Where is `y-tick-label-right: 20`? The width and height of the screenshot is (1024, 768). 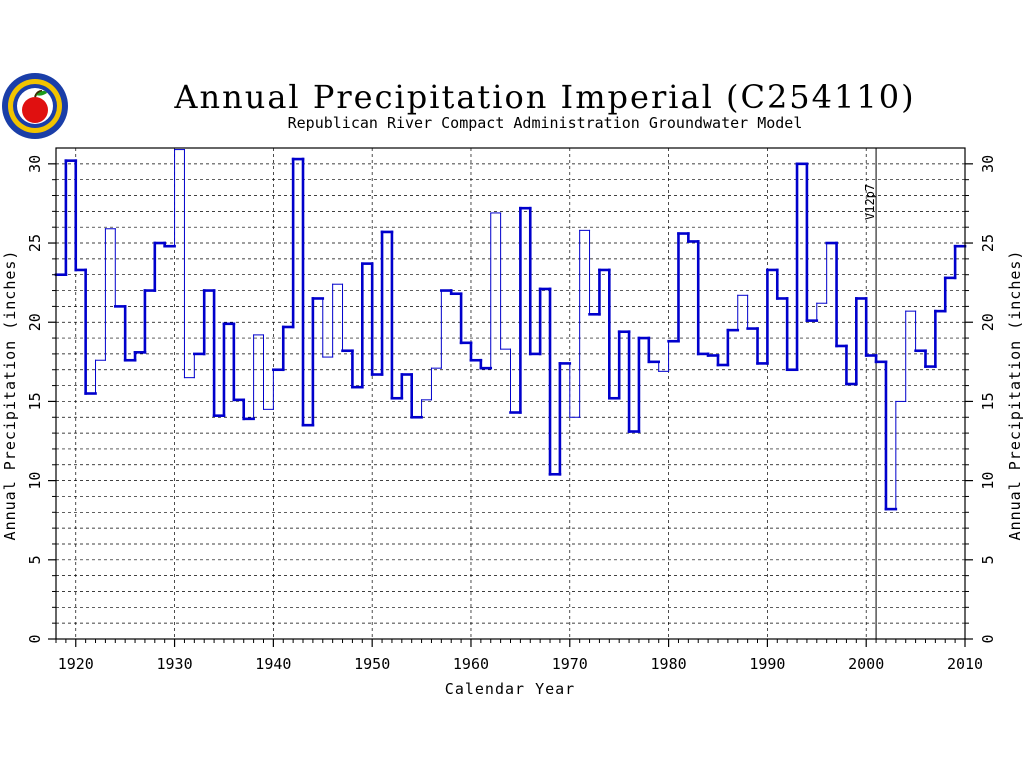
y-tick-label-right: 20 is located at coordinates (988, 322).